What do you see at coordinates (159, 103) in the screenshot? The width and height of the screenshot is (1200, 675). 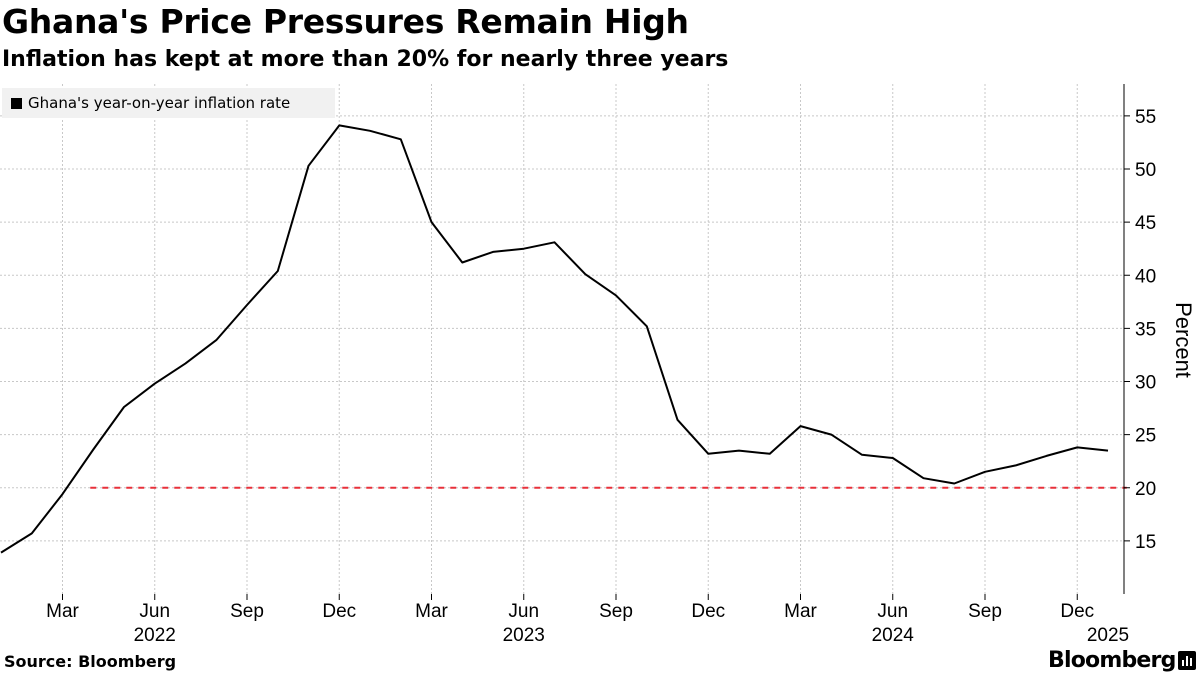 I see `legend-label: Ghana's year-on-year inflation rate` at bounding box center [159, 103].